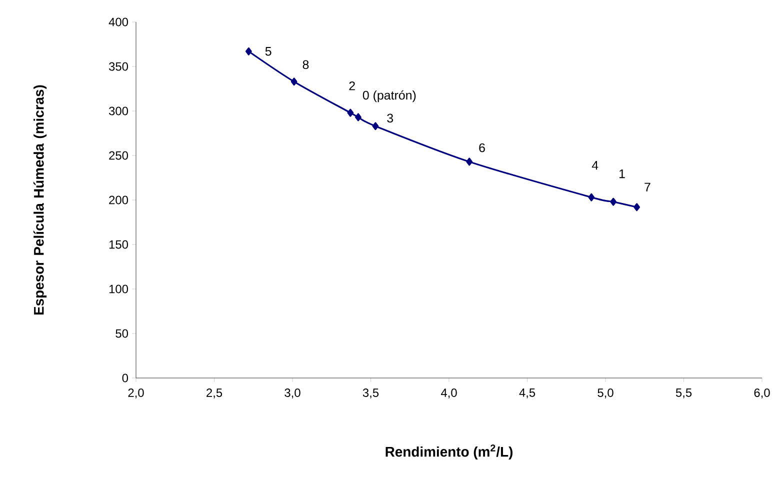 The width and height of the screenshot is (779, 487). I want to click on annotation: 5, so click(268, 51).